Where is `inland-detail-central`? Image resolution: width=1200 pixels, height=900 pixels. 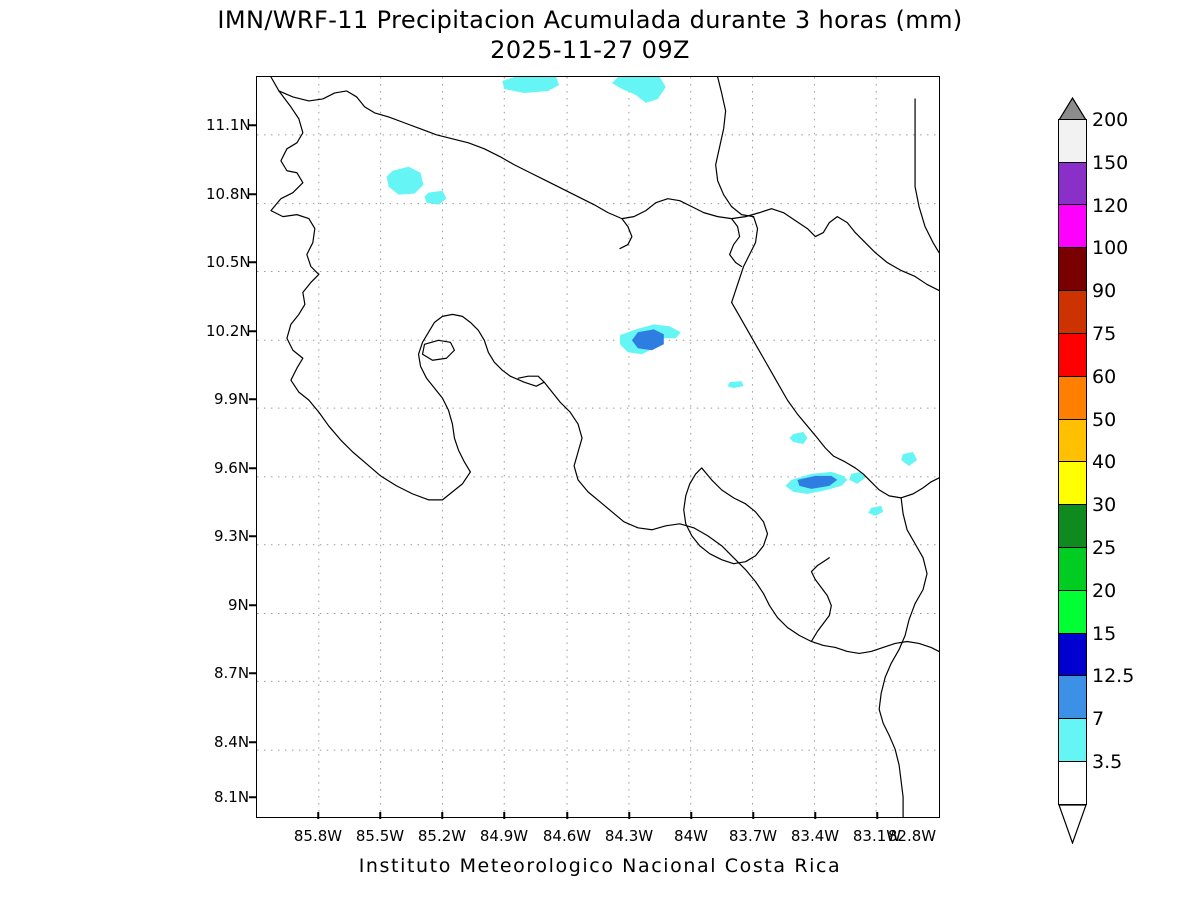
inland-detail-central is located at coordinates (626, 234).